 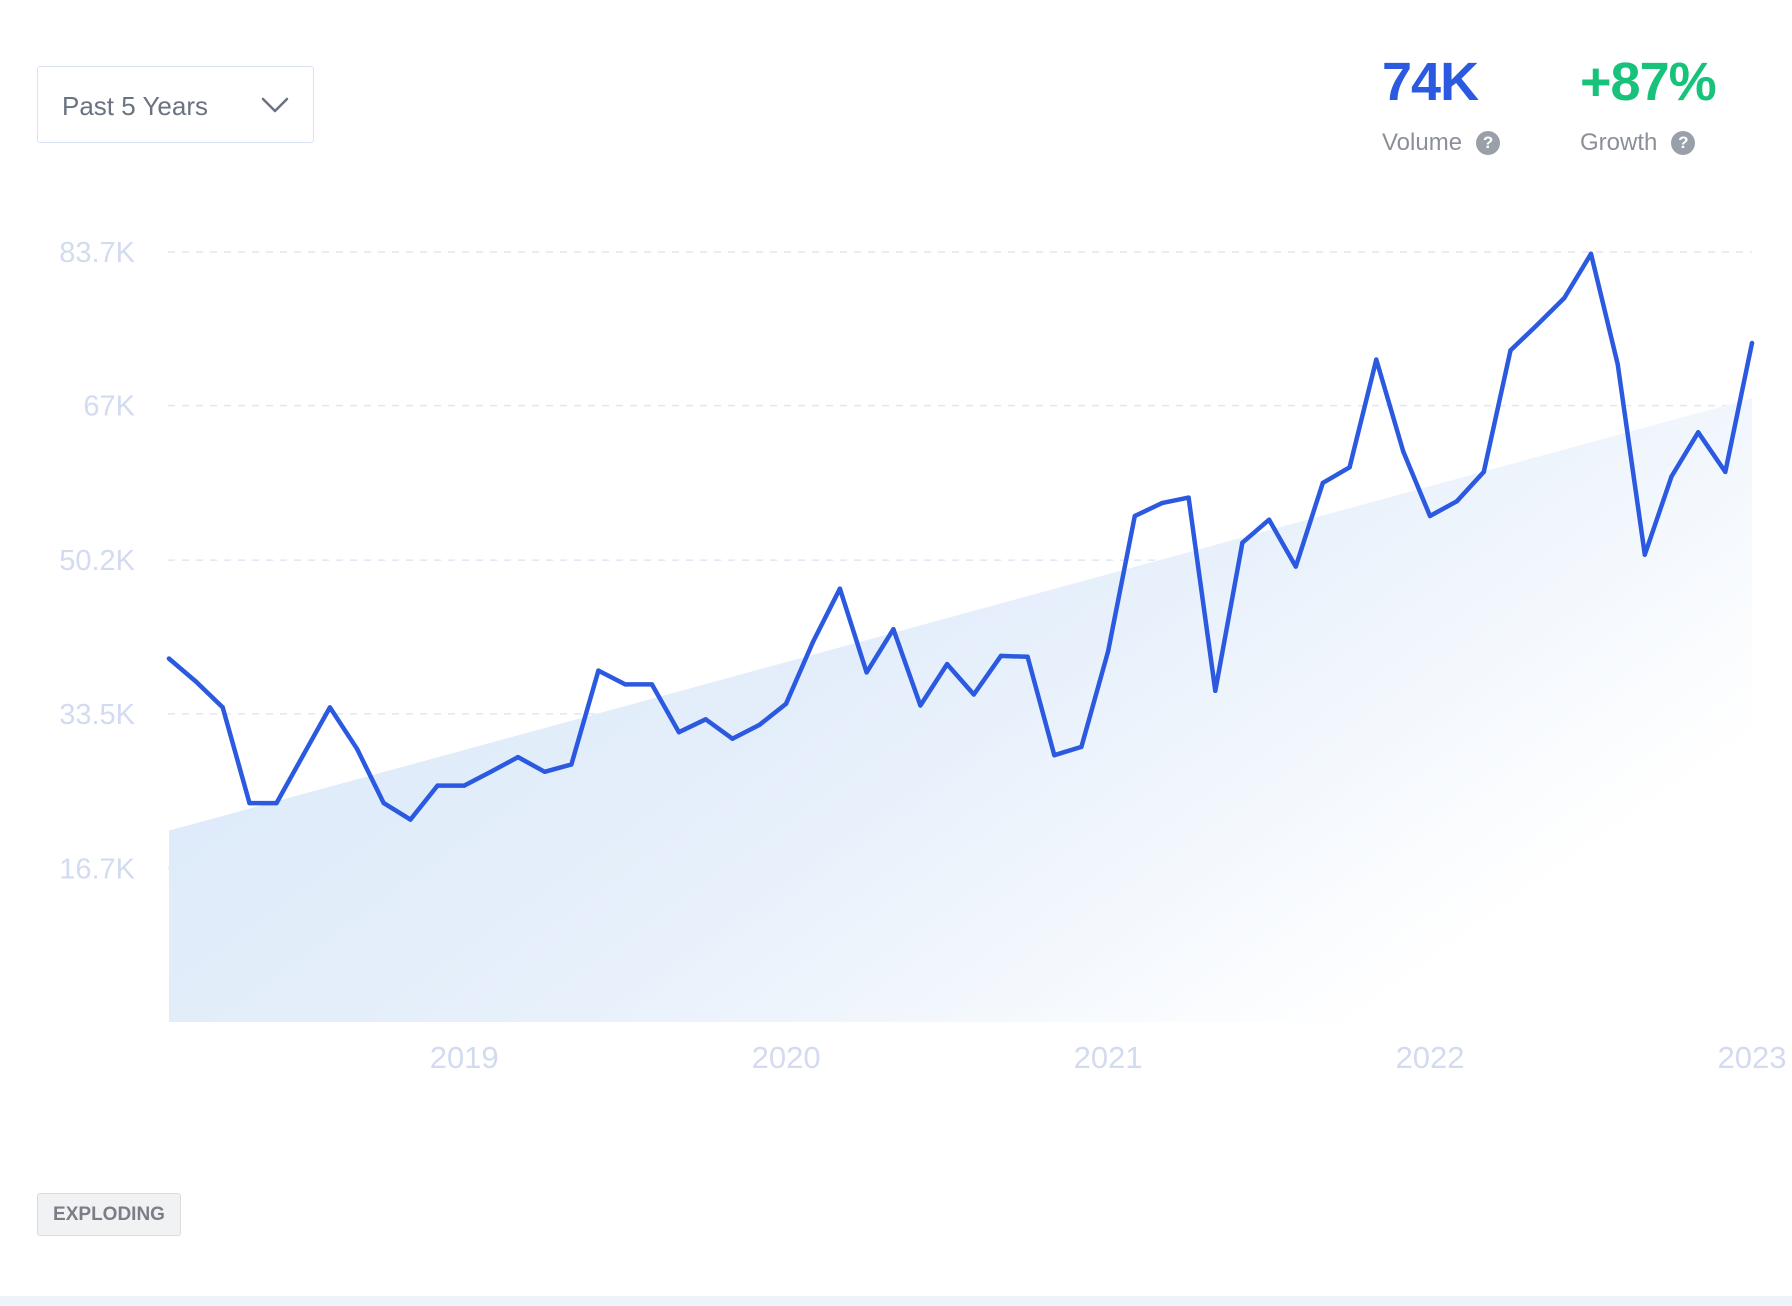 What do you see at coordinates (786, 1057) in the screenshot?
I see `x-tick-label: 2020` at bounding box center [786, 1057].